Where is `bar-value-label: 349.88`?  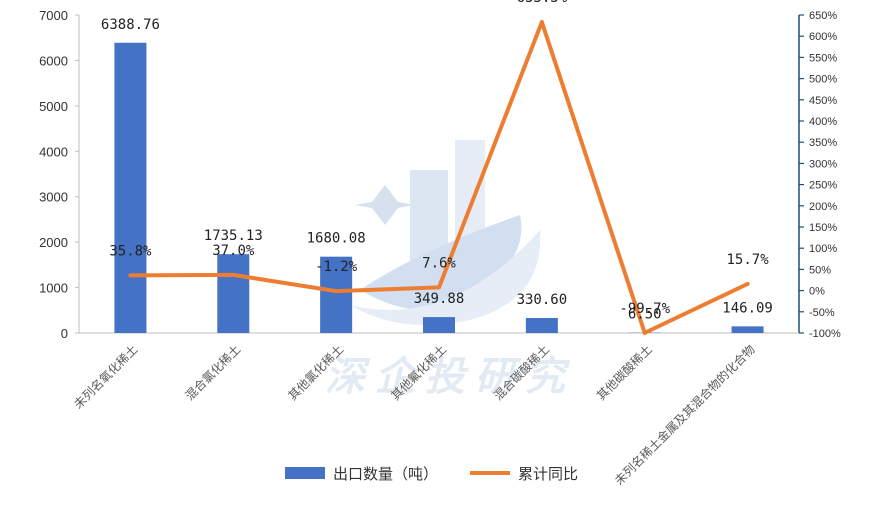
bar-value-label: 349.88 is located at coordinates (439, 299).